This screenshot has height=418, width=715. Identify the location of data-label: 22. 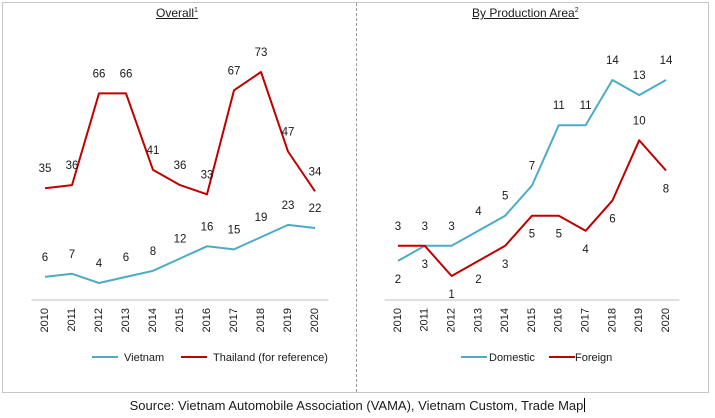
(315, 209).